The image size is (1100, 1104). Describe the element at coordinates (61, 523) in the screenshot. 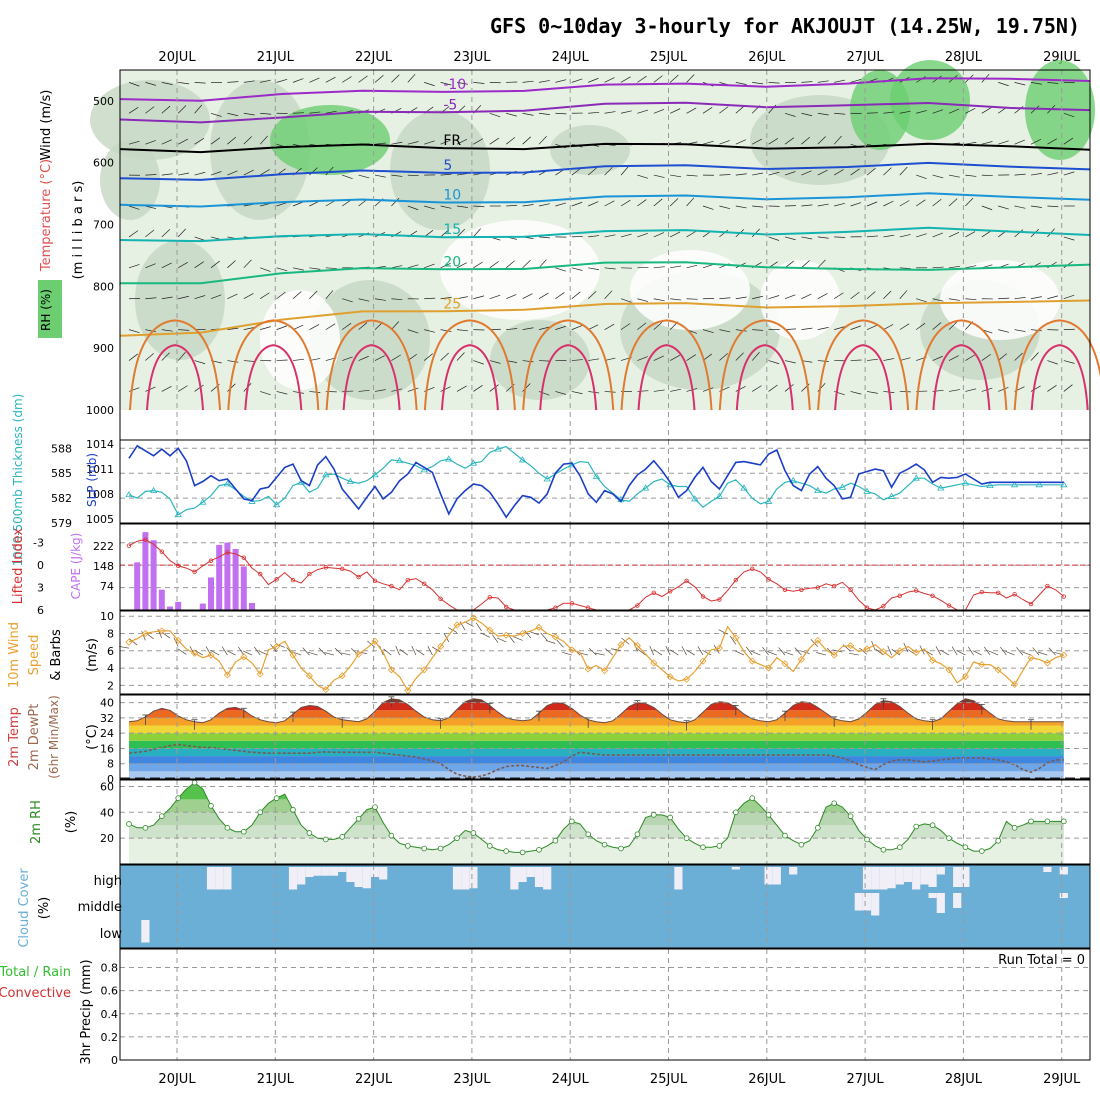

I see `tick-label: 579` at that location.